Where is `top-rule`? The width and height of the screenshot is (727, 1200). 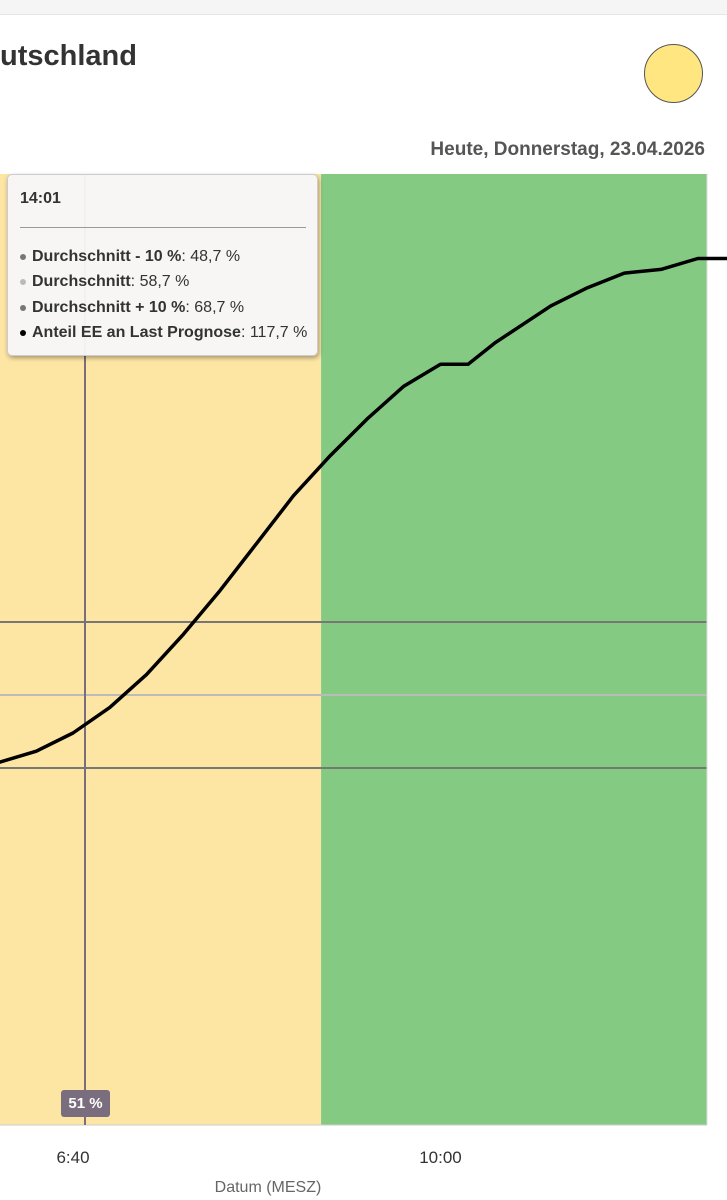 top-rule is located at coordinates (363, 7).